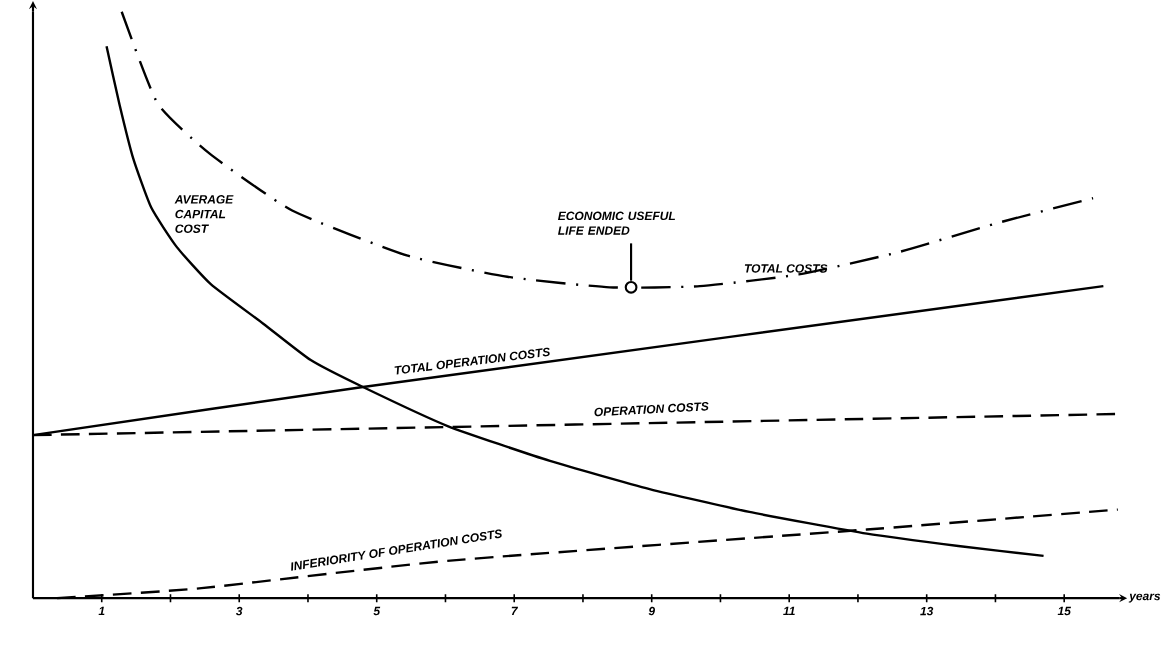 The width and height of the screenshot is (1165, 654). I want to click on series-label: OPERATION COSTS, so click(651, 409).